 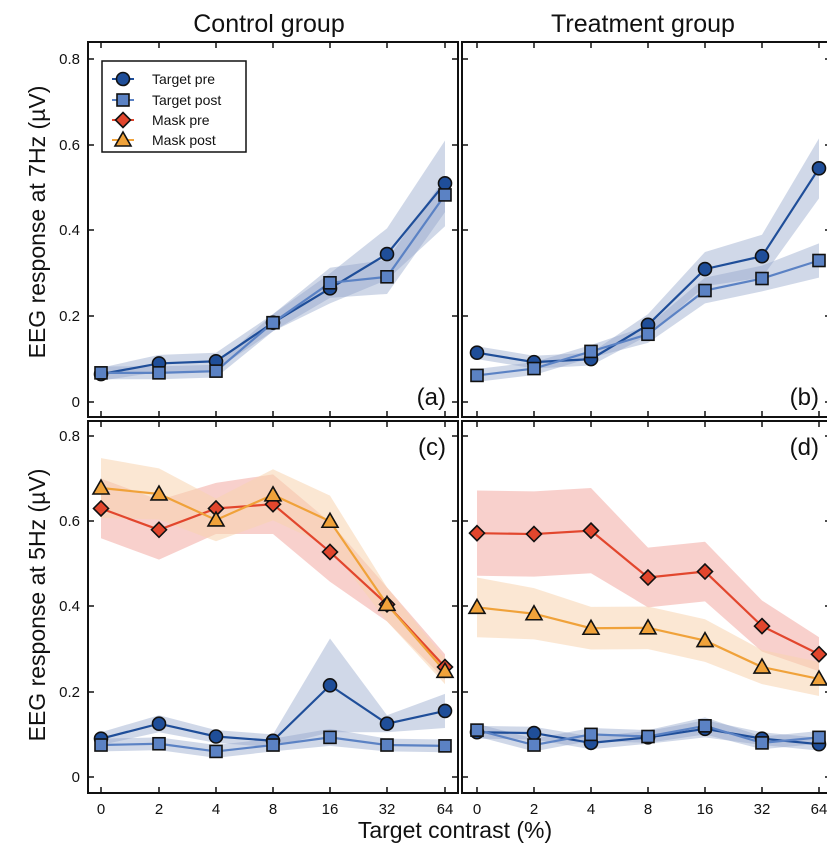 What do you see at coordinates (186, 100) in the screenshot?
I see `legend-label-target-post: Target post` at bounding box center [186, 100].